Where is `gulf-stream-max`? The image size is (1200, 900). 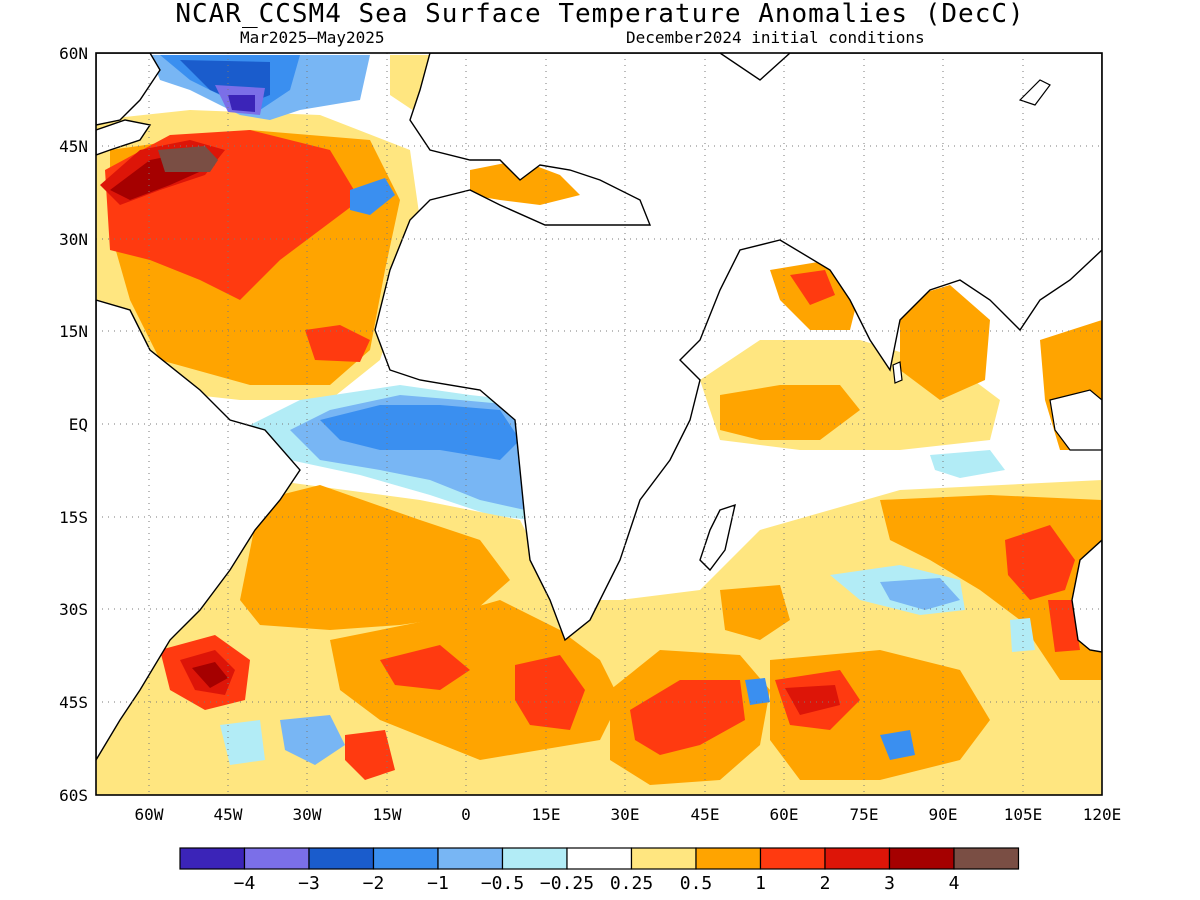
gulf-stream-max is located at coordinates (188, 159).